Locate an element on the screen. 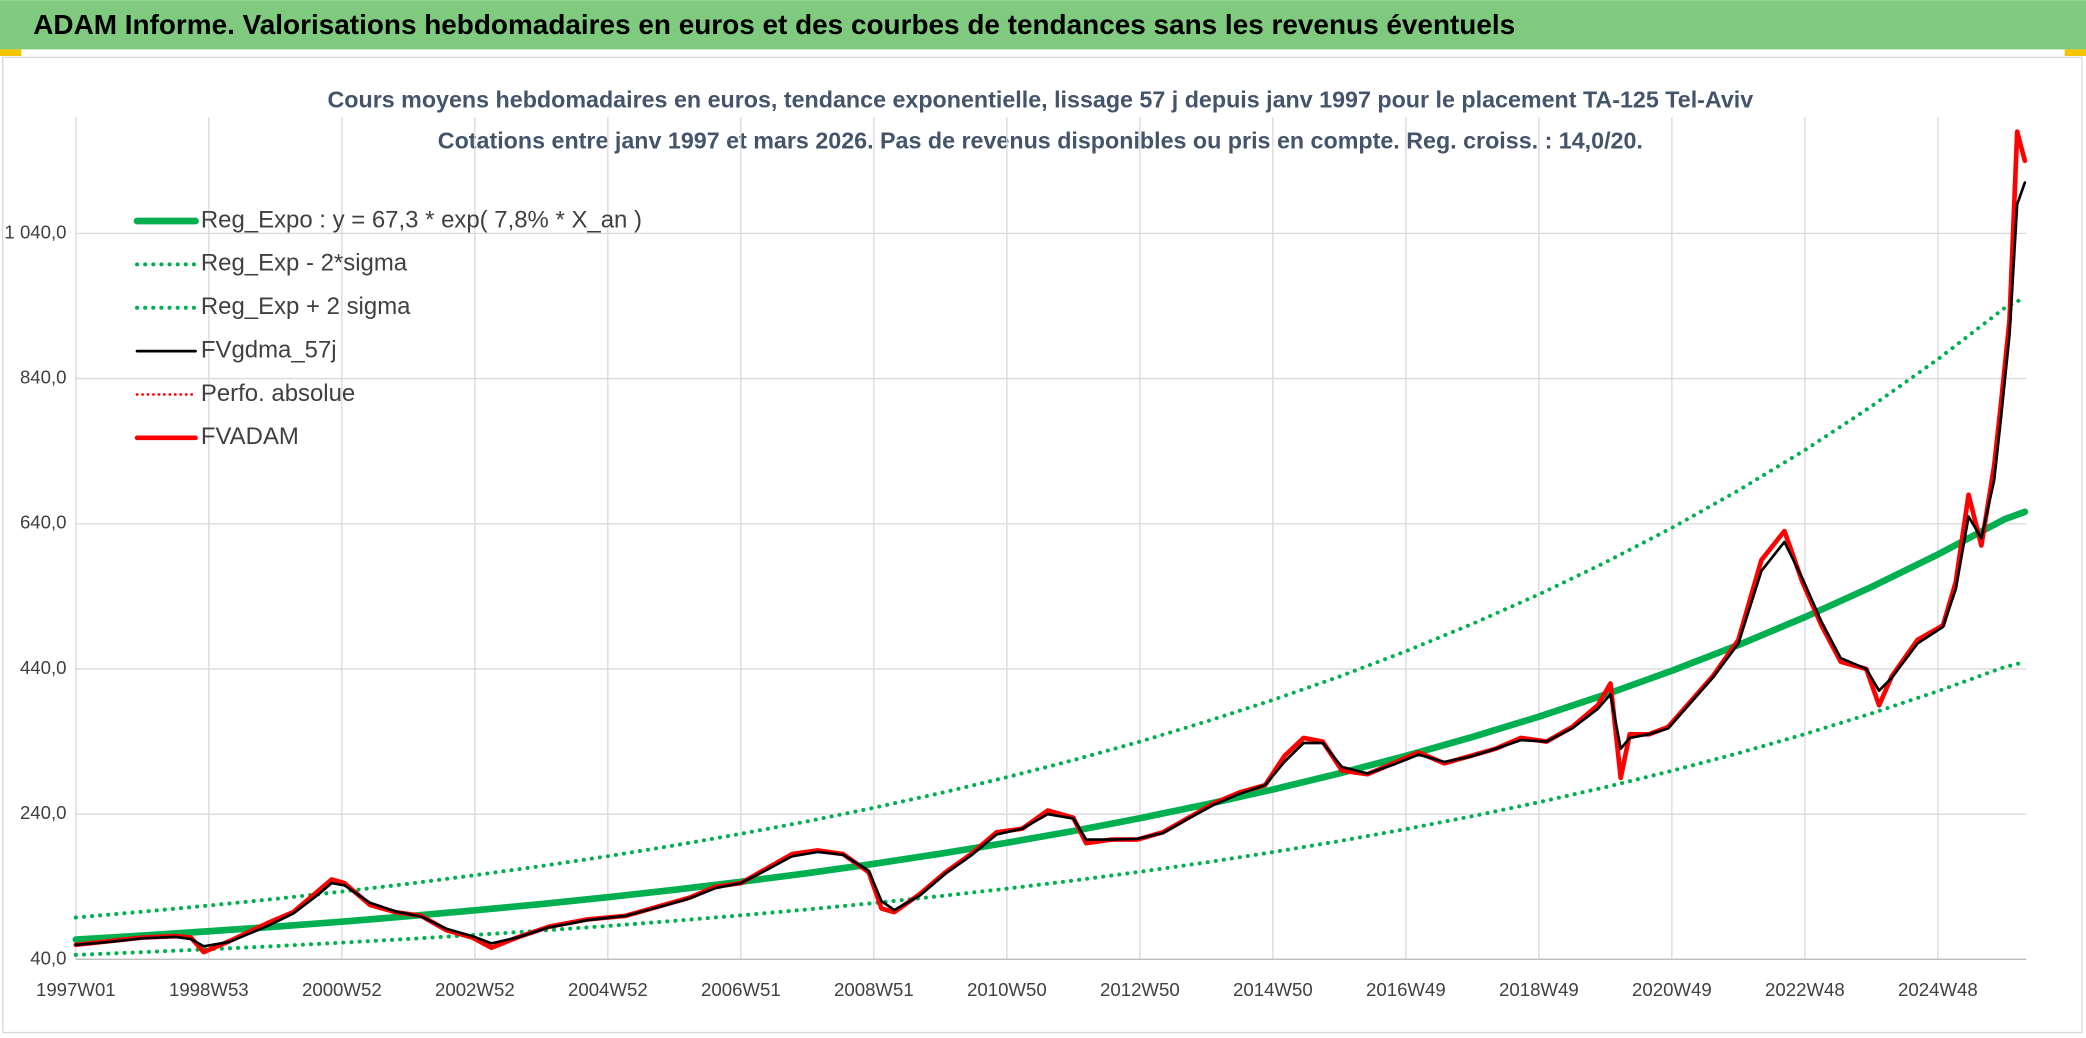 This screenshot has height=1038, width=2086. y-tick-label: 1 040,0 is located at coordinates (35, 231).